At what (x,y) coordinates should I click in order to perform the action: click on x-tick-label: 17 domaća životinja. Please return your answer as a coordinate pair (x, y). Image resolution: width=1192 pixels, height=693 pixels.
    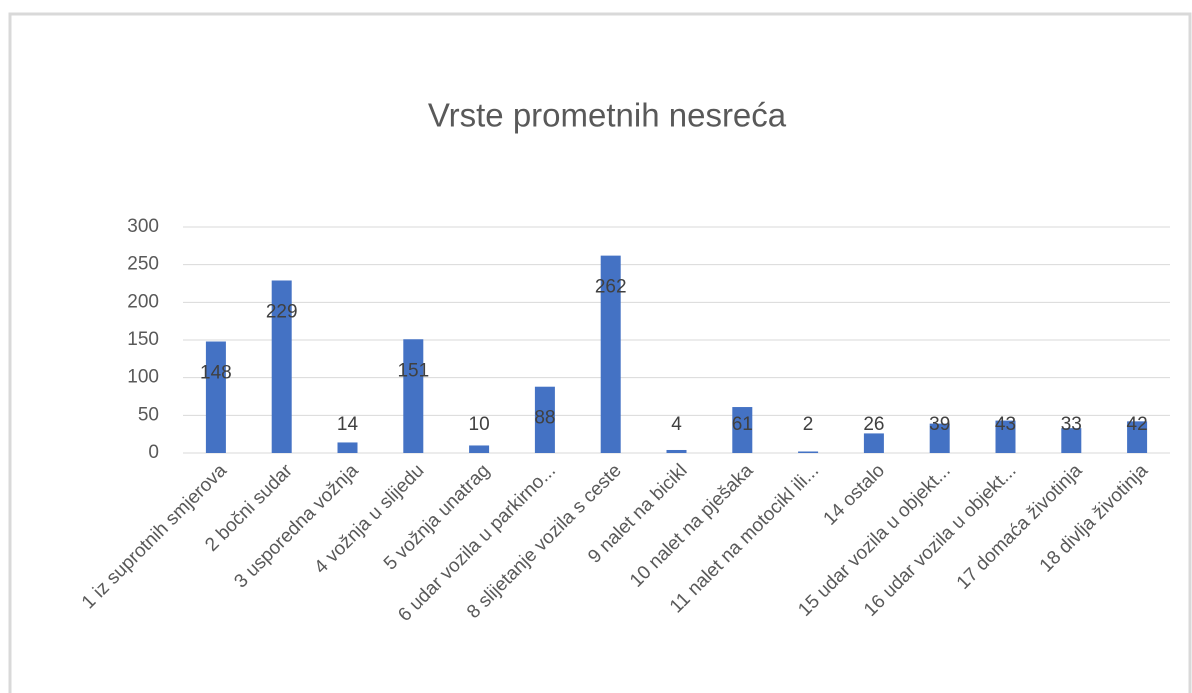
    Looking at the image, I should click on (1020, 527).